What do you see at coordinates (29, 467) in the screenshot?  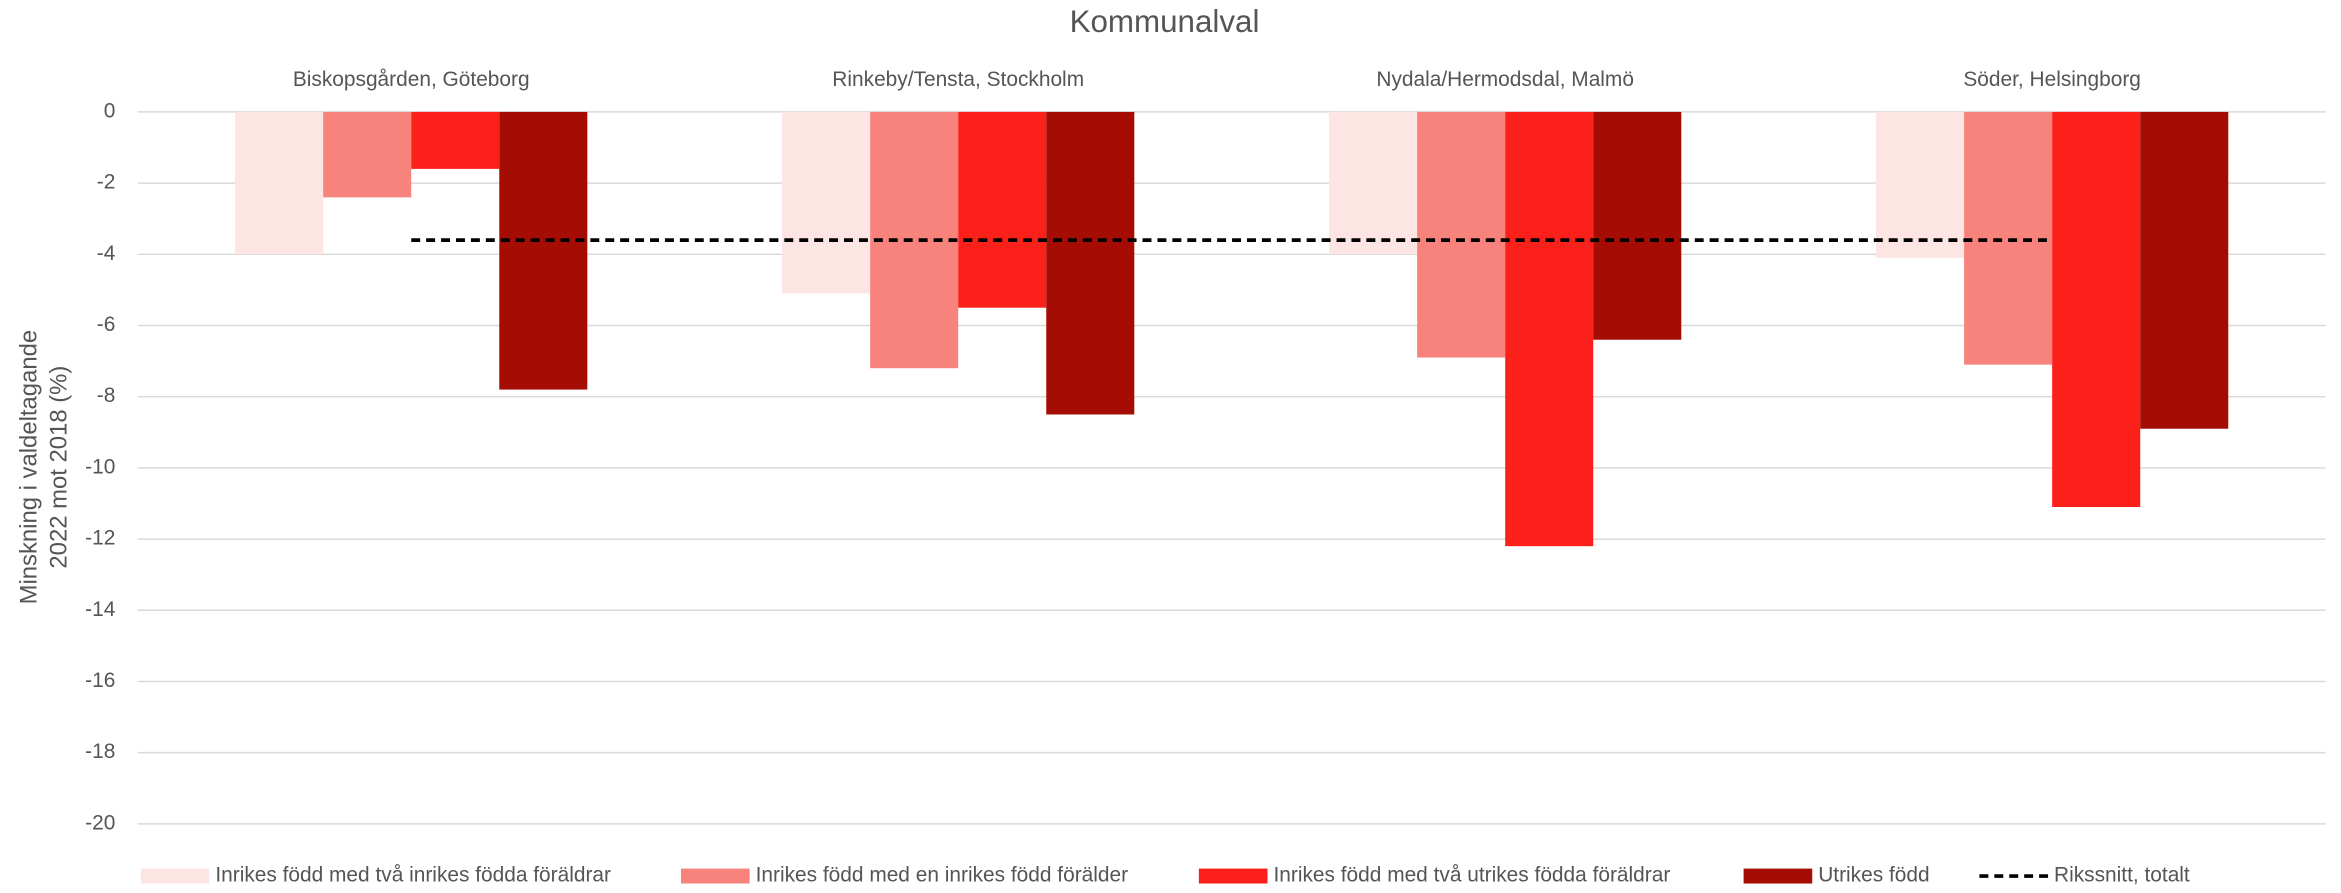 I see `y-axis-label: Minskning i valdeltagande` at bounding box center [29, 467].